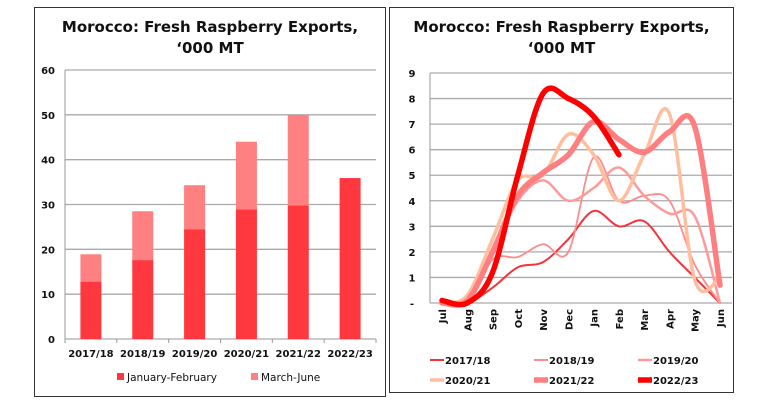 The image size is (768, 401). Describe the element at coordinates (412, 227) in the screenshot. I see `y-tick-label: 3` at that location.